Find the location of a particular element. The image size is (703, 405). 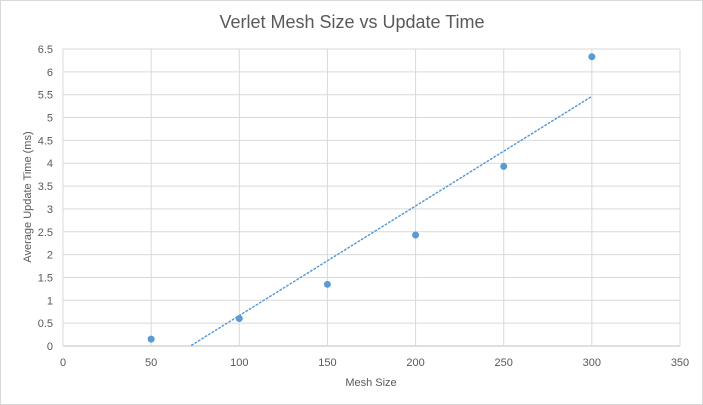

y-tick-label: 5 is located at coordinates (50, 119).